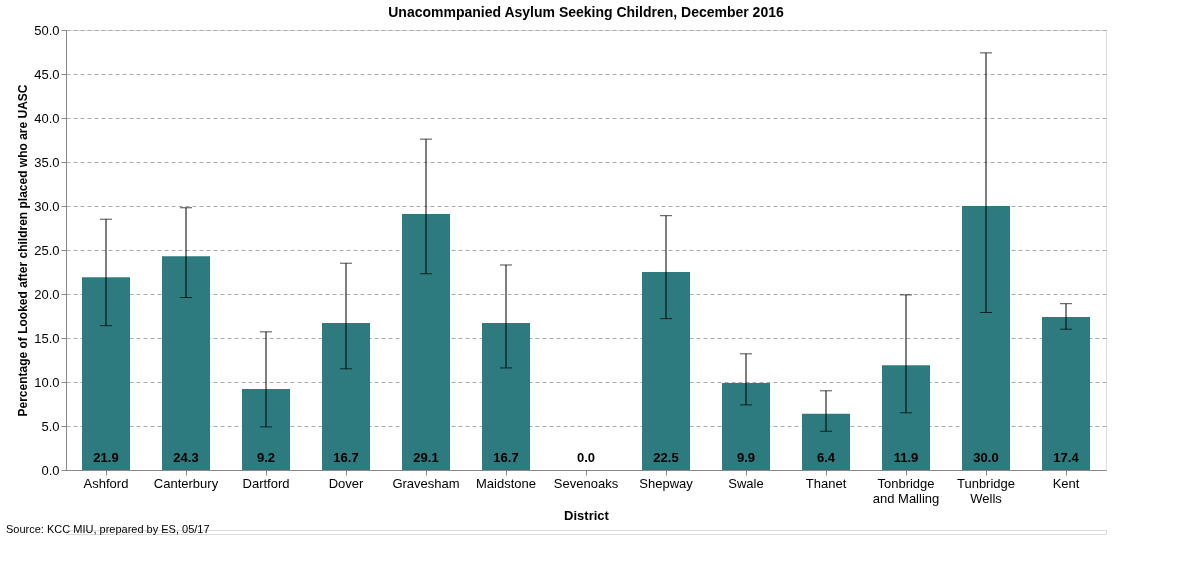 This screenshot has height=566, width=1178. I want to click on x-tick-label: Tunbridge Wells, so click(986, 490).